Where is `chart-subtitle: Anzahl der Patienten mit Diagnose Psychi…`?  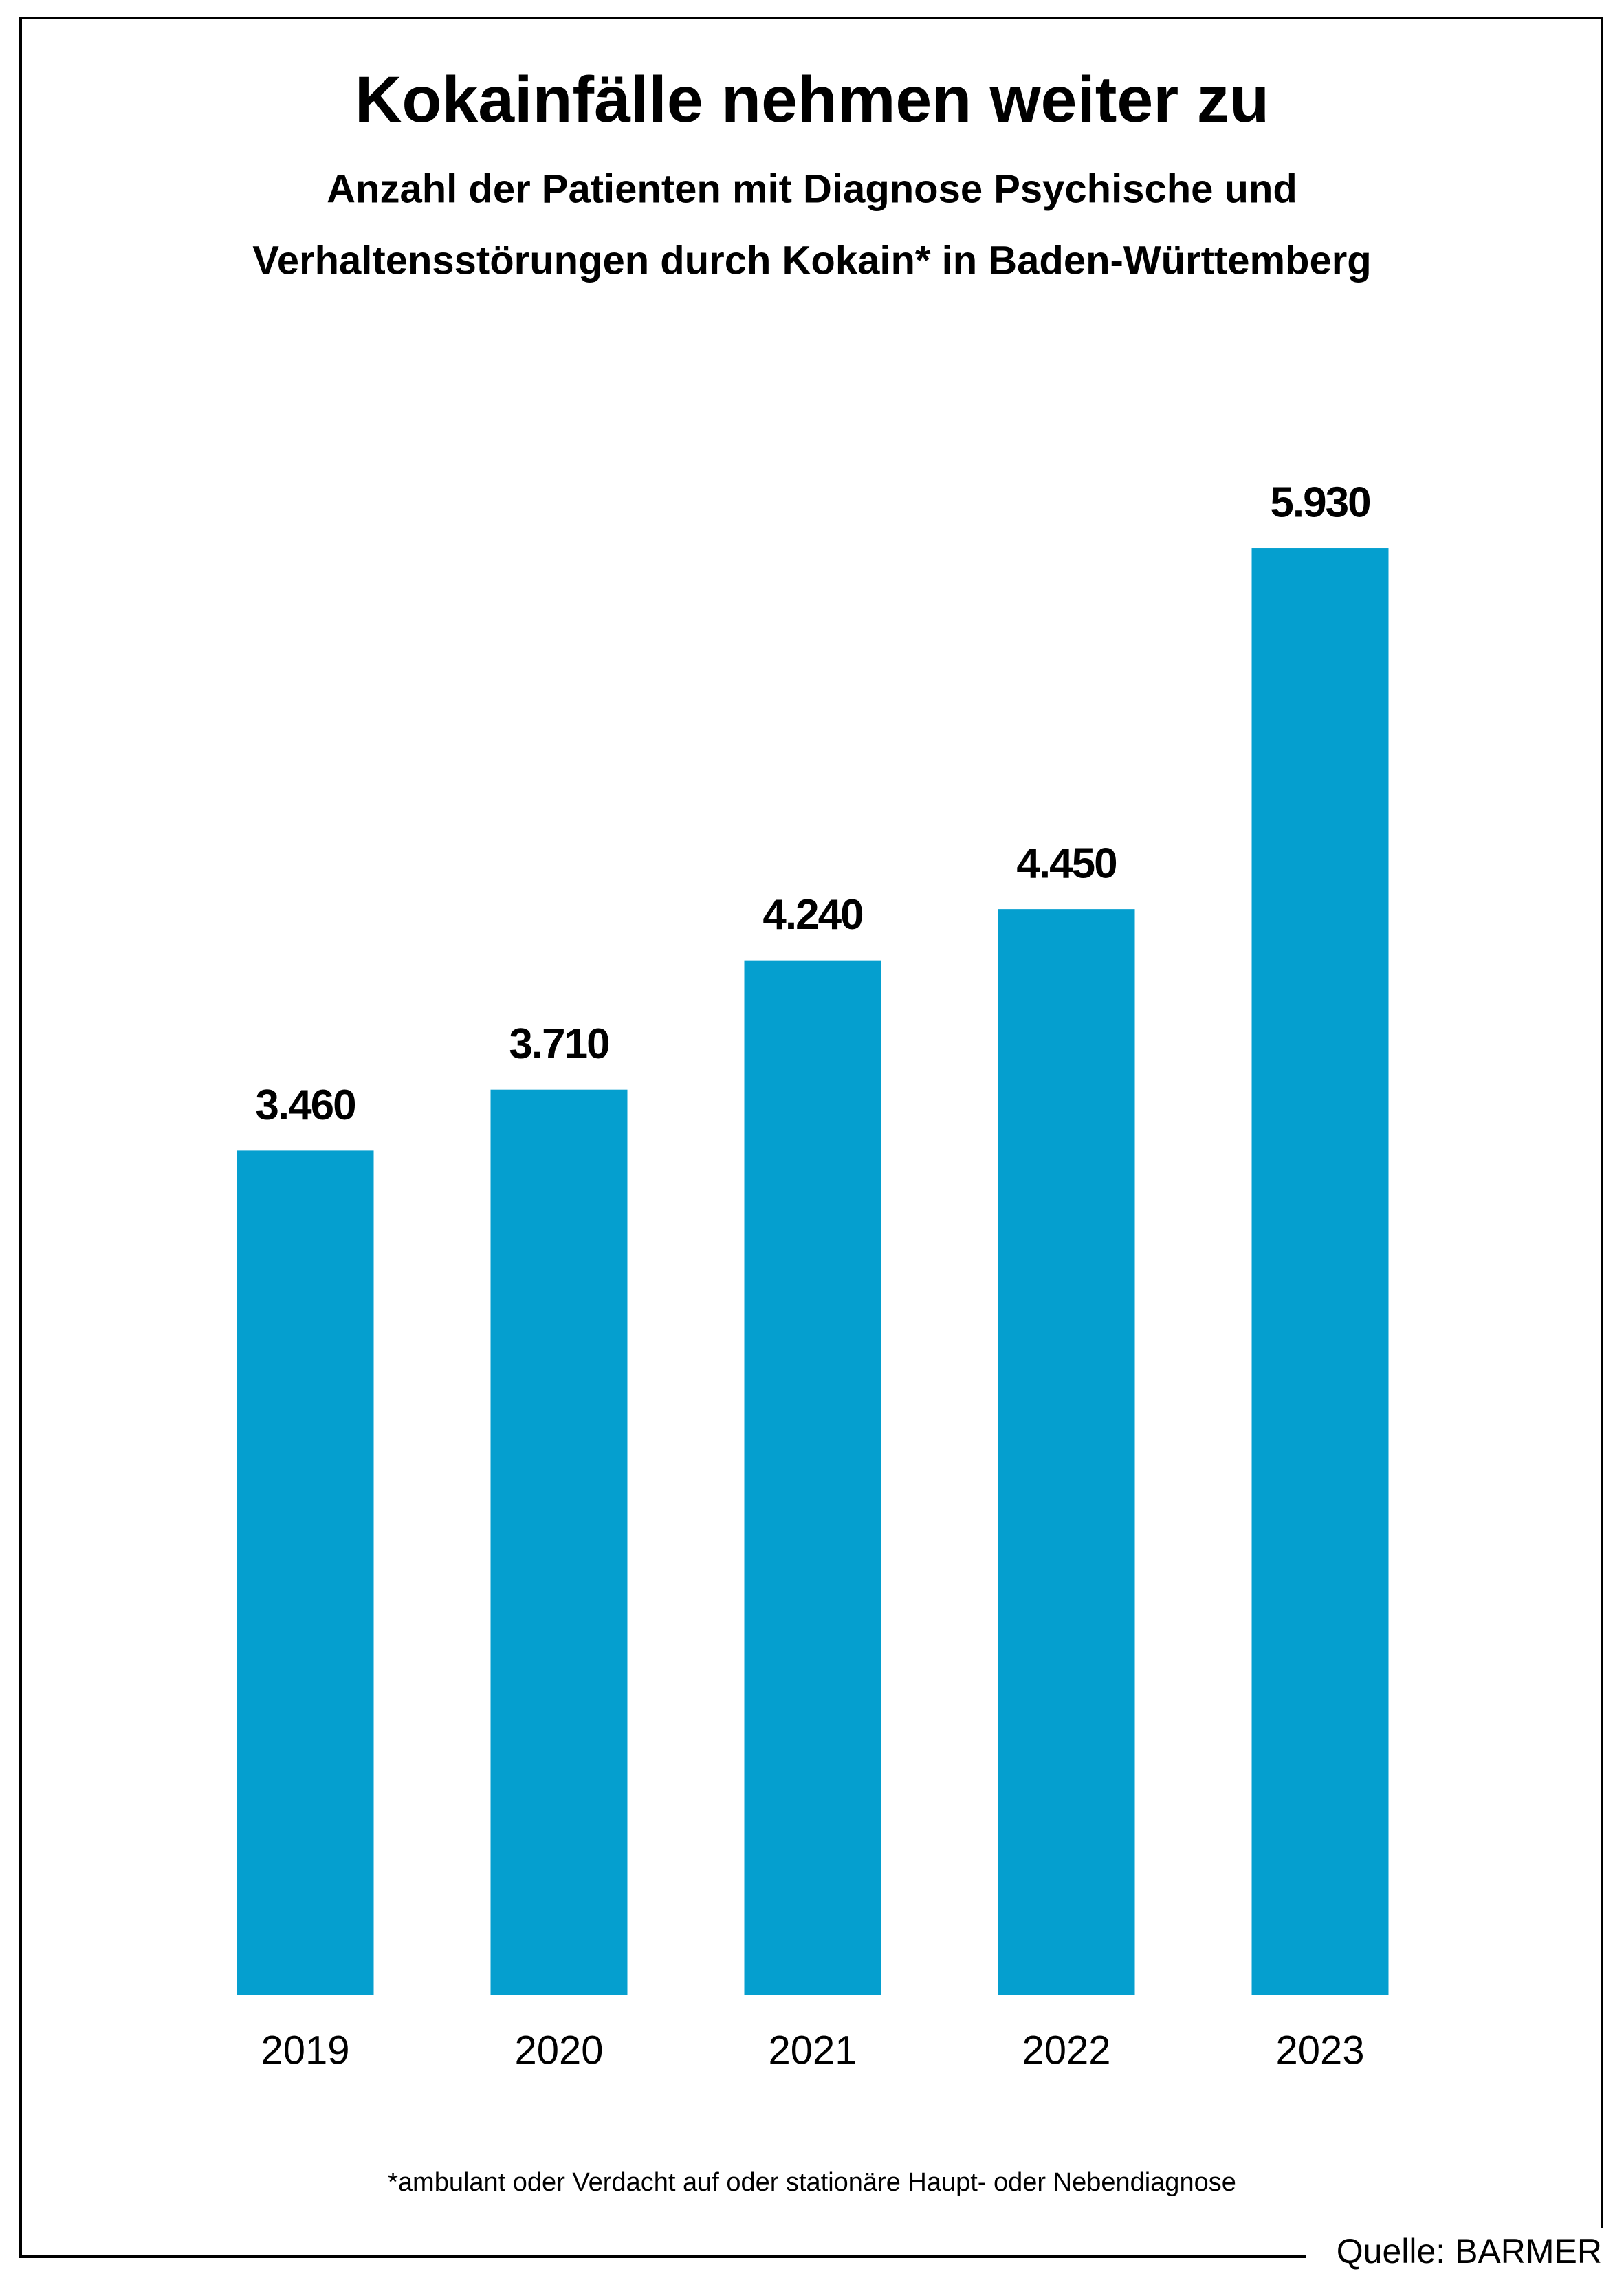
chart-subtitle: Anzahl der Patienten mit Diagnose Psychi… is located at coordinates (812, 188).